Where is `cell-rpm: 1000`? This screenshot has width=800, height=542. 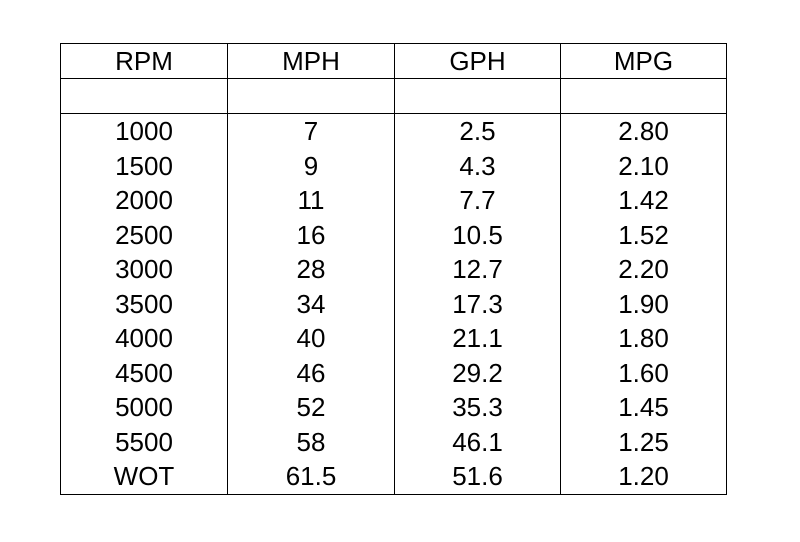 cell-rpm: 1000 is located at coordinates (144, 131).